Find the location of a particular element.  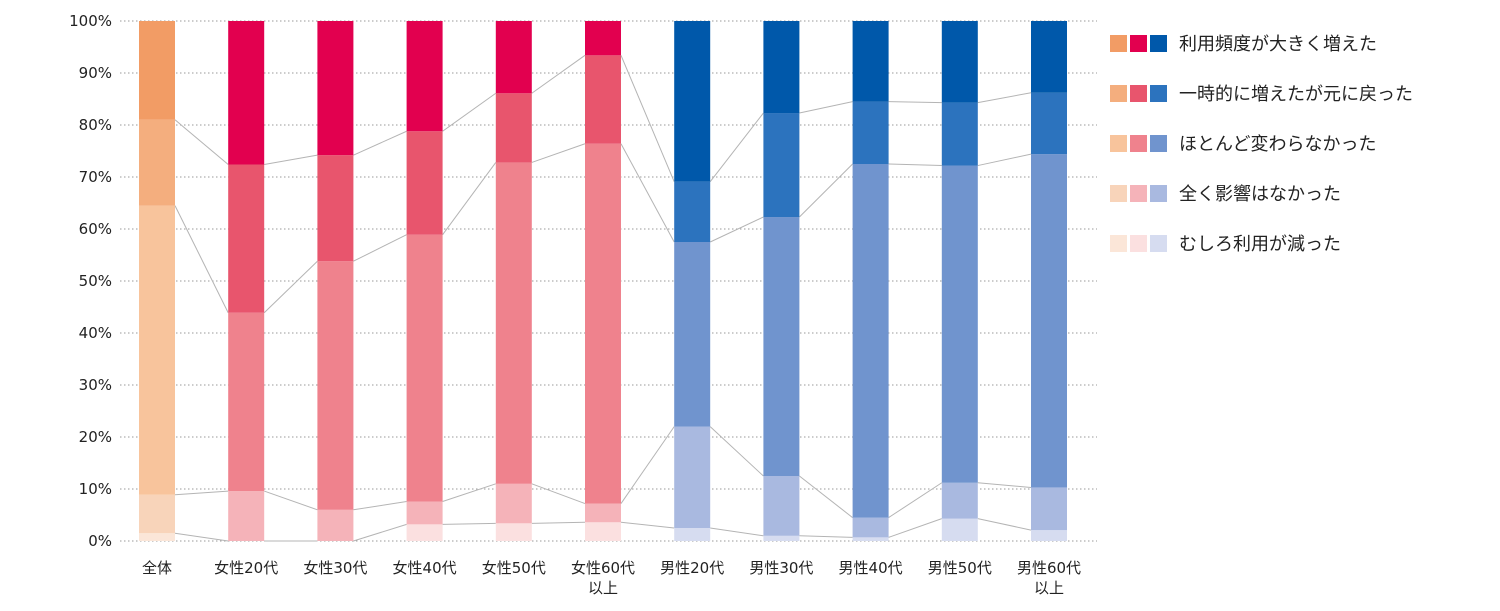

x-tick-label: 女性30代 is located at coordinates (335, 568).